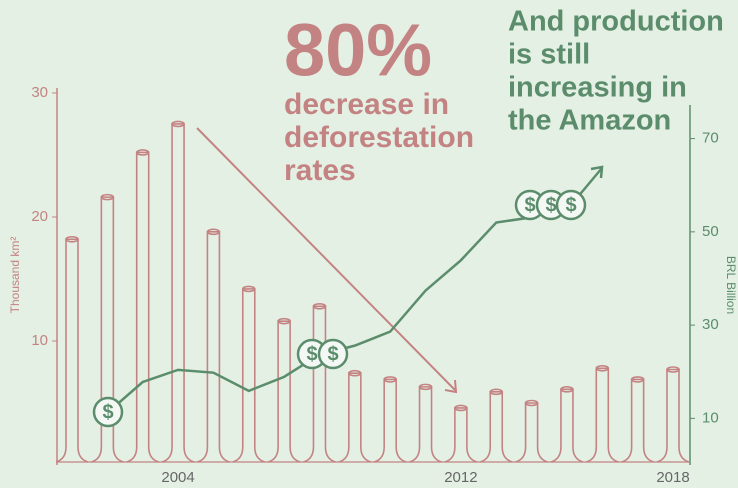 This screenshot has width=738, height=488. What do you see at coordinates (460, 477) in the screenshot?
I see `x-tick-label: 2012` at bounding box center [460, 477].